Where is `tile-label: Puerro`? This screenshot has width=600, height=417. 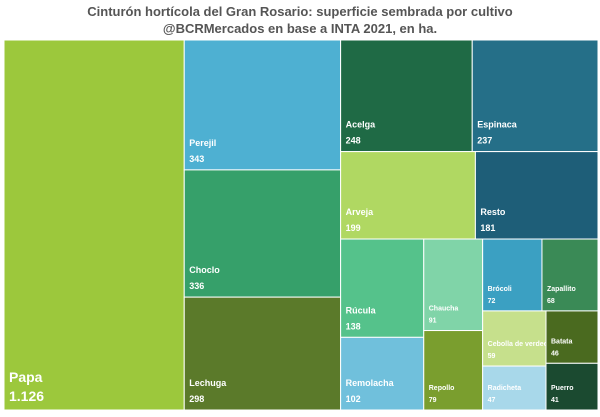
tile-label: Puerro is located at coordinates (562, 388).